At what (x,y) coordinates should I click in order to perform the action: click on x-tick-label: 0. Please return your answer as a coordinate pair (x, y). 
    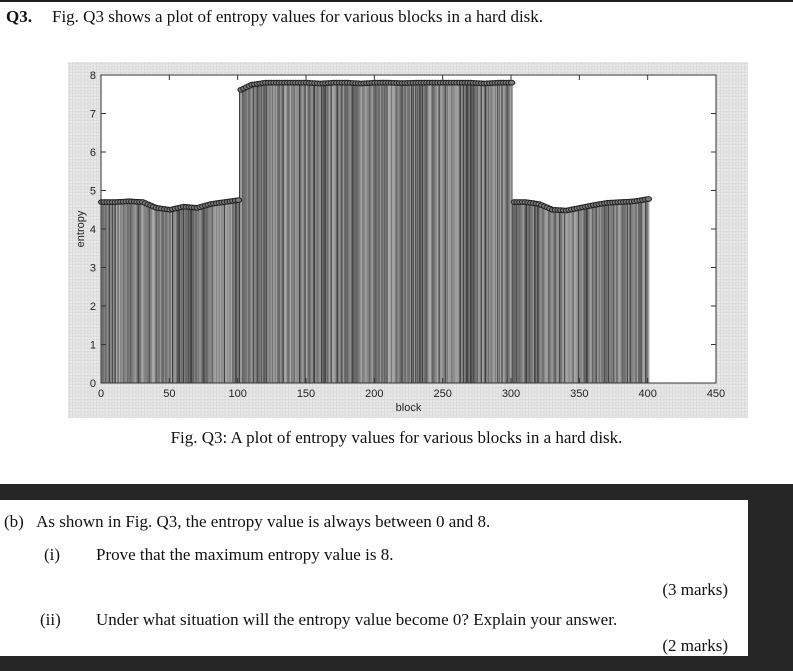
    Looking at the image, I should click on (101, 394).